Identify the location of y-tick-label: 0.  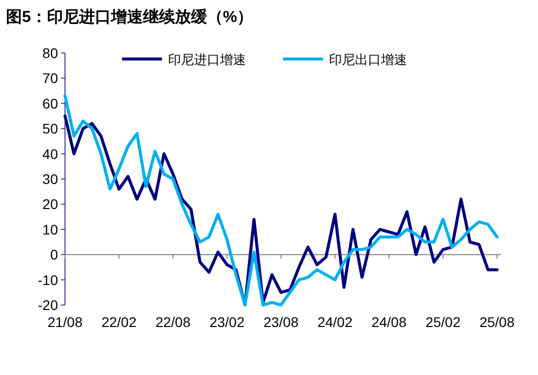
(54, 254).